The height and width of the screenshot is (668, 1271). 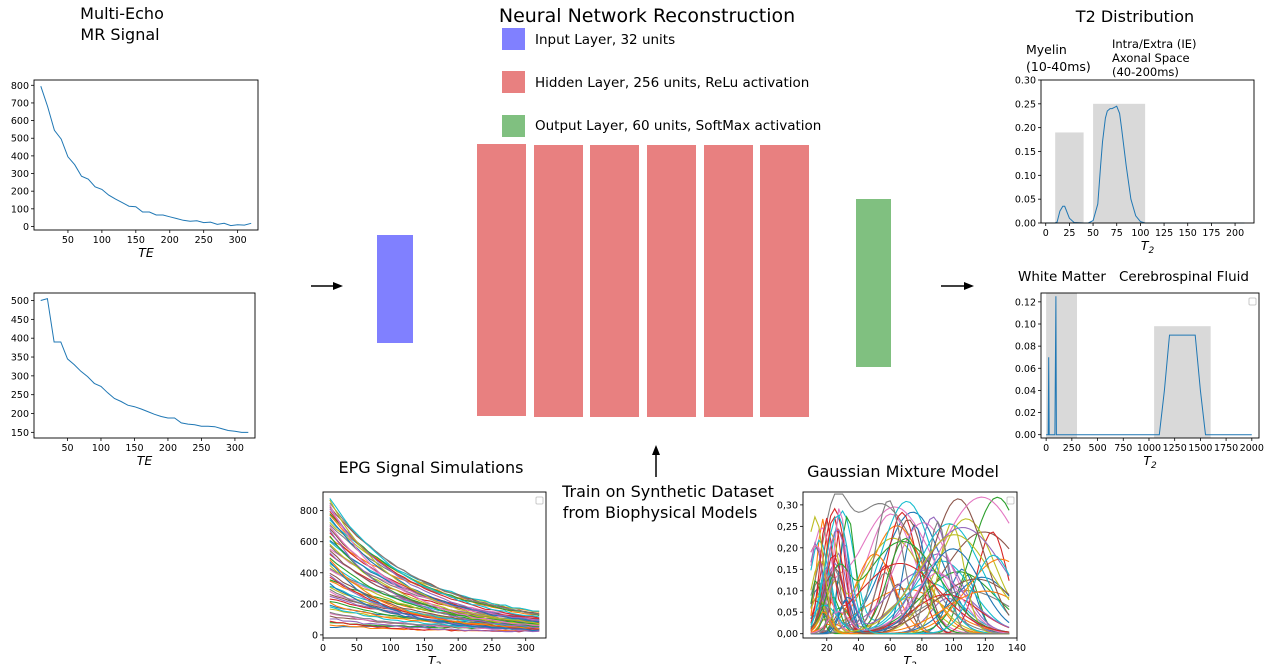 What do you see at coordinates (1200, 448) in the screenshot?
I see `x-tick-label: 1500` at bounding box center [1200, 448].